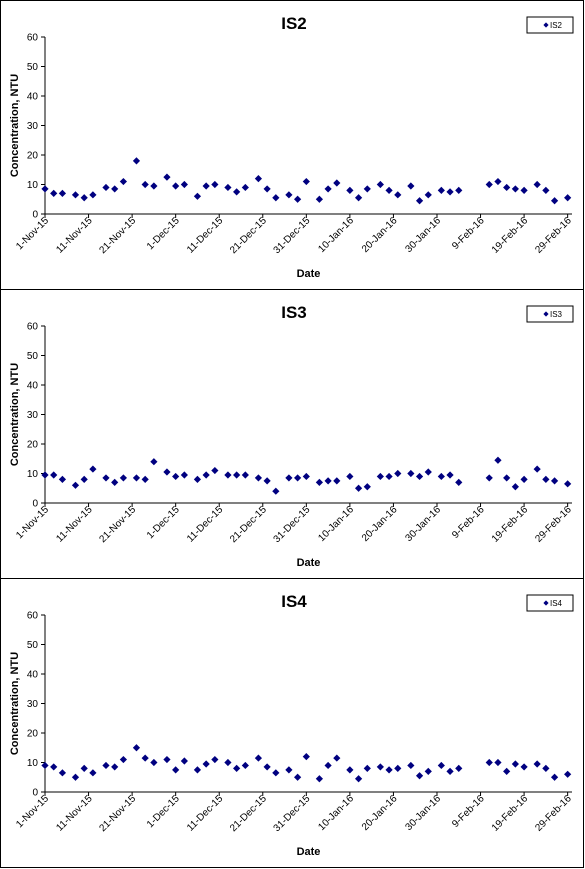 The width and height of the screenshot is (585, 869). I want to click on y-axis-title: Concentration, NTU, so click(15, 703).